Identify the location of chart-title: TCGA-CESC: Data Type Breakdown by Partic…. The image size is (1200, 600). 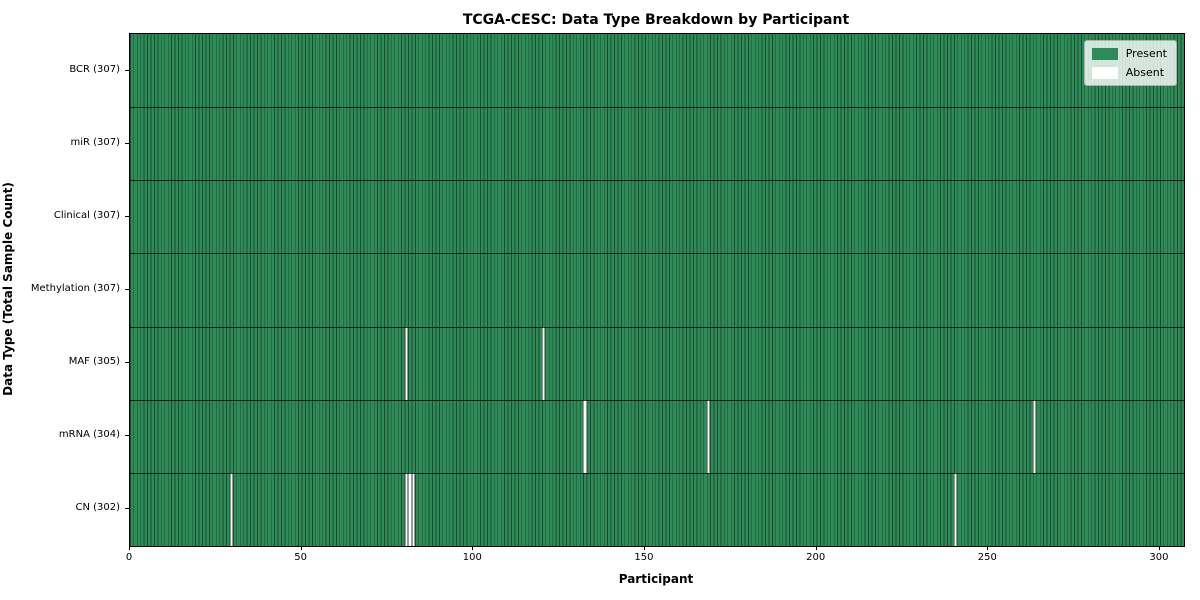
(656, 20).